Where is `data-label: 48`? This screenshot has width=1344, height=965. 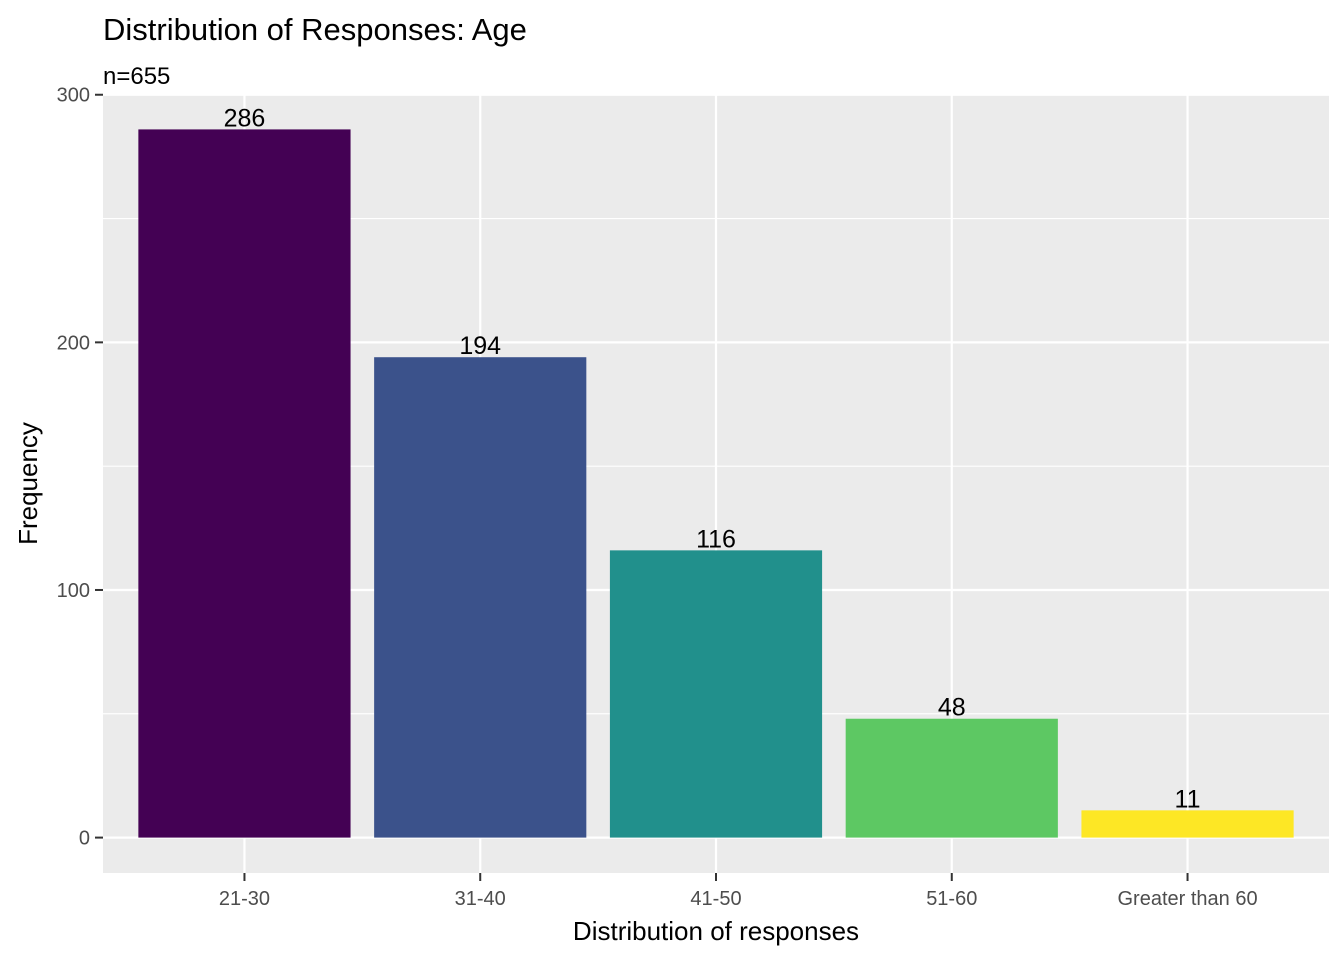 data-label: 48 is located at coordinates (952, 708).